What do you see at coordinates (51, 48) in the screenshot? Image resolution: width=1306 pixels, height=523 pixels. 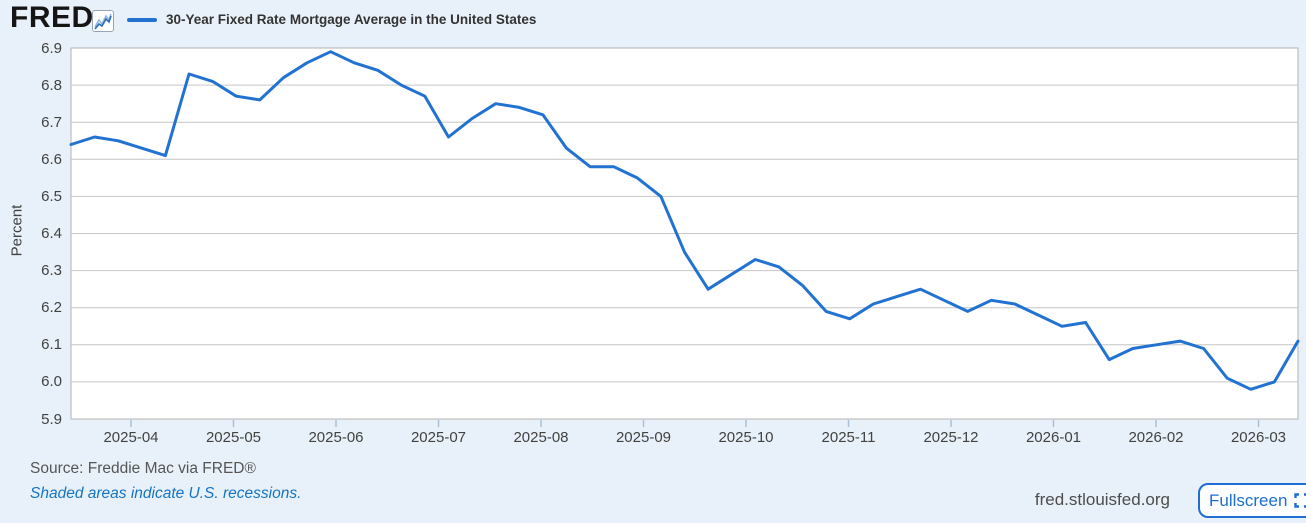 I see `y-axis-tick-label: 6.9` at bounding box center [51, 48].